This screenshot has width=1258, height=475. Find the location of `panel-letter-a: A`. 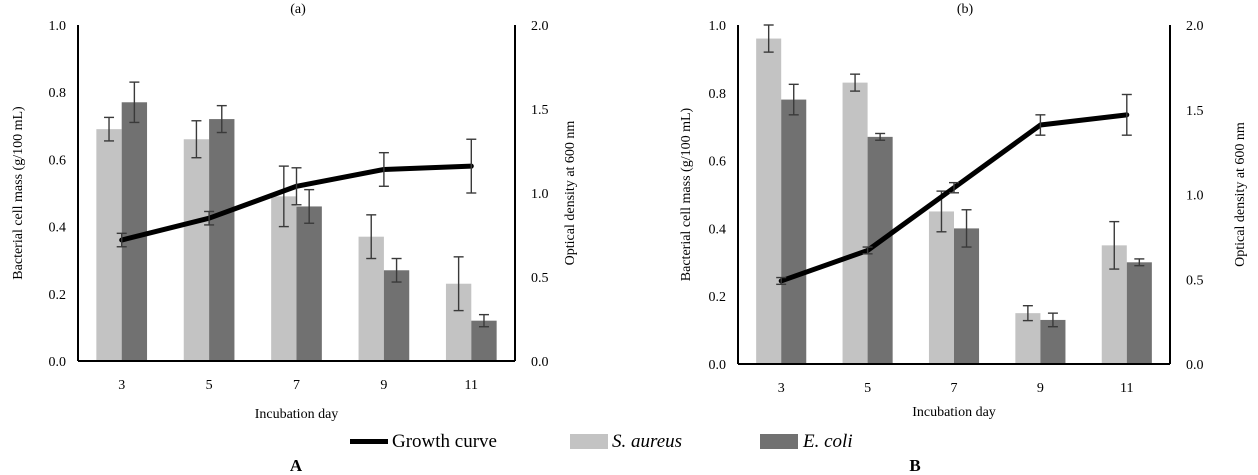

panel-letter-a: A is located at coordinates (296, 465).